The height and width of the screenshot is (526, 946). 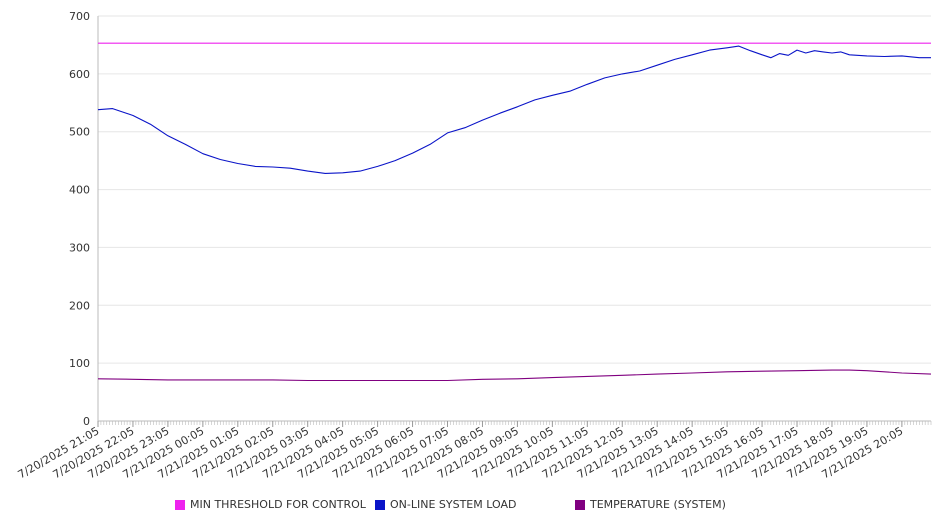 What do you see at coordinates (453, 504) in the screenshot?
I see `legend-label-system-load: ON-LINE SYSTEM LOAD` at bounding box center [453, 504].